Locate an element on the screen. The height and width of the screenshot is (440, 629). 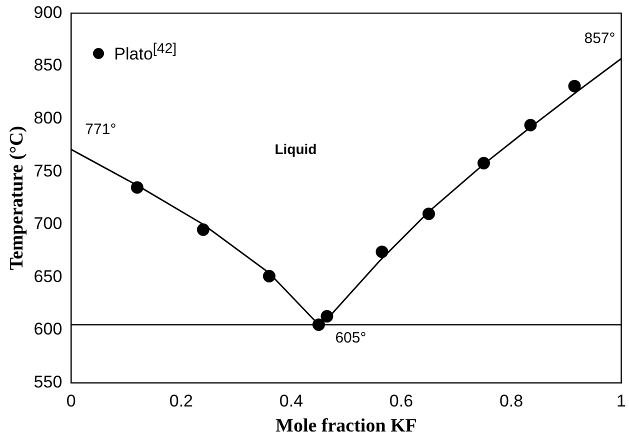
annotation: Liquid is located at coordinates (295, 148).